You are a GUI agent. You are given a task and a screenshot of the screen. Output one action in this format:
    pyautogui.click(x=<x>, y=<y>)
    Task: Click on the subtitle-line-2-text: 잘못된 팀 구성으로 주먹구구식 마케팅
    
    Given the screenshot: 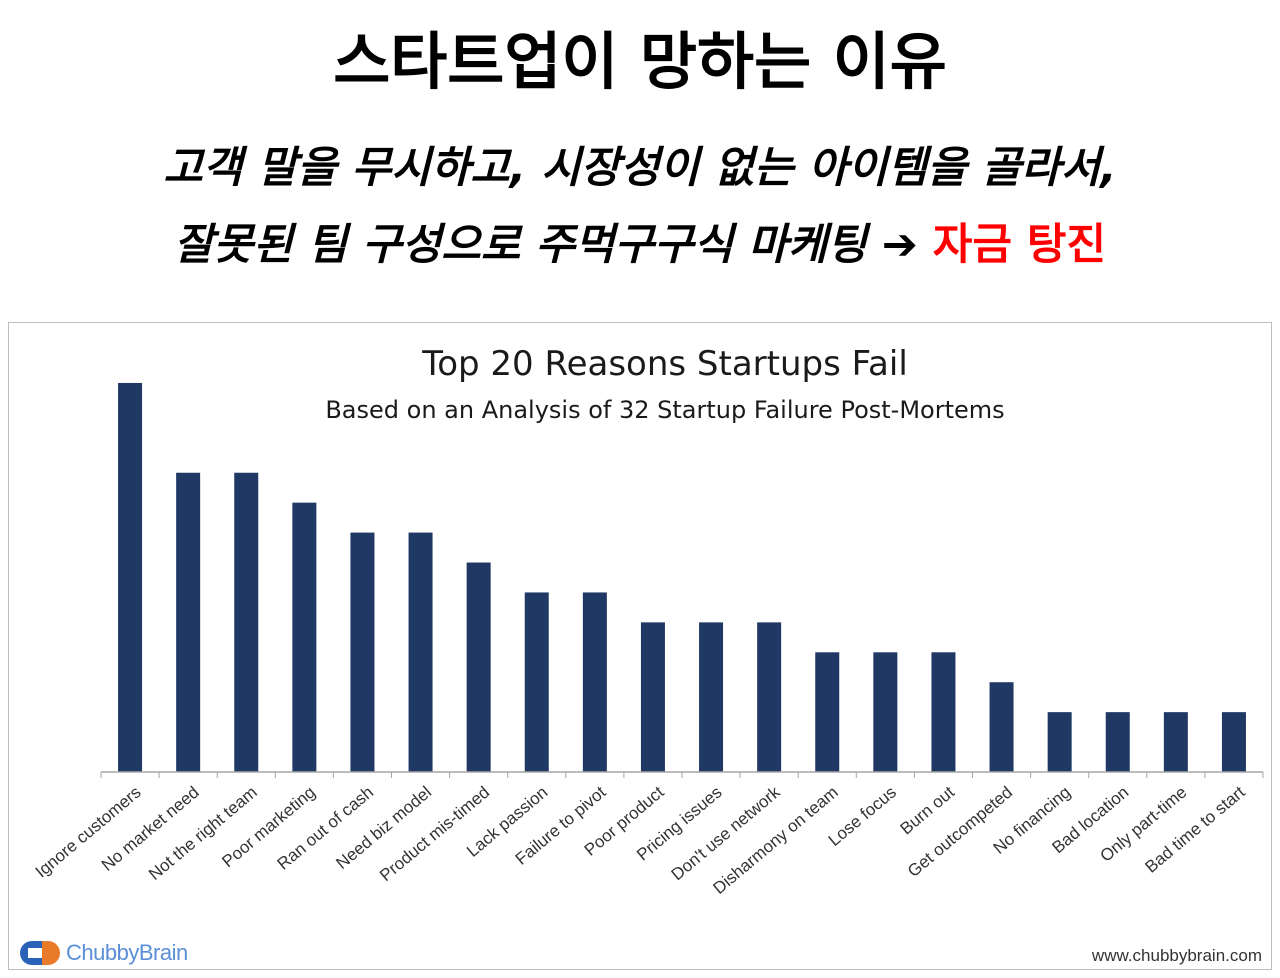 What is the action you would take?
    pyautogui.click(x=520, y=245)
    